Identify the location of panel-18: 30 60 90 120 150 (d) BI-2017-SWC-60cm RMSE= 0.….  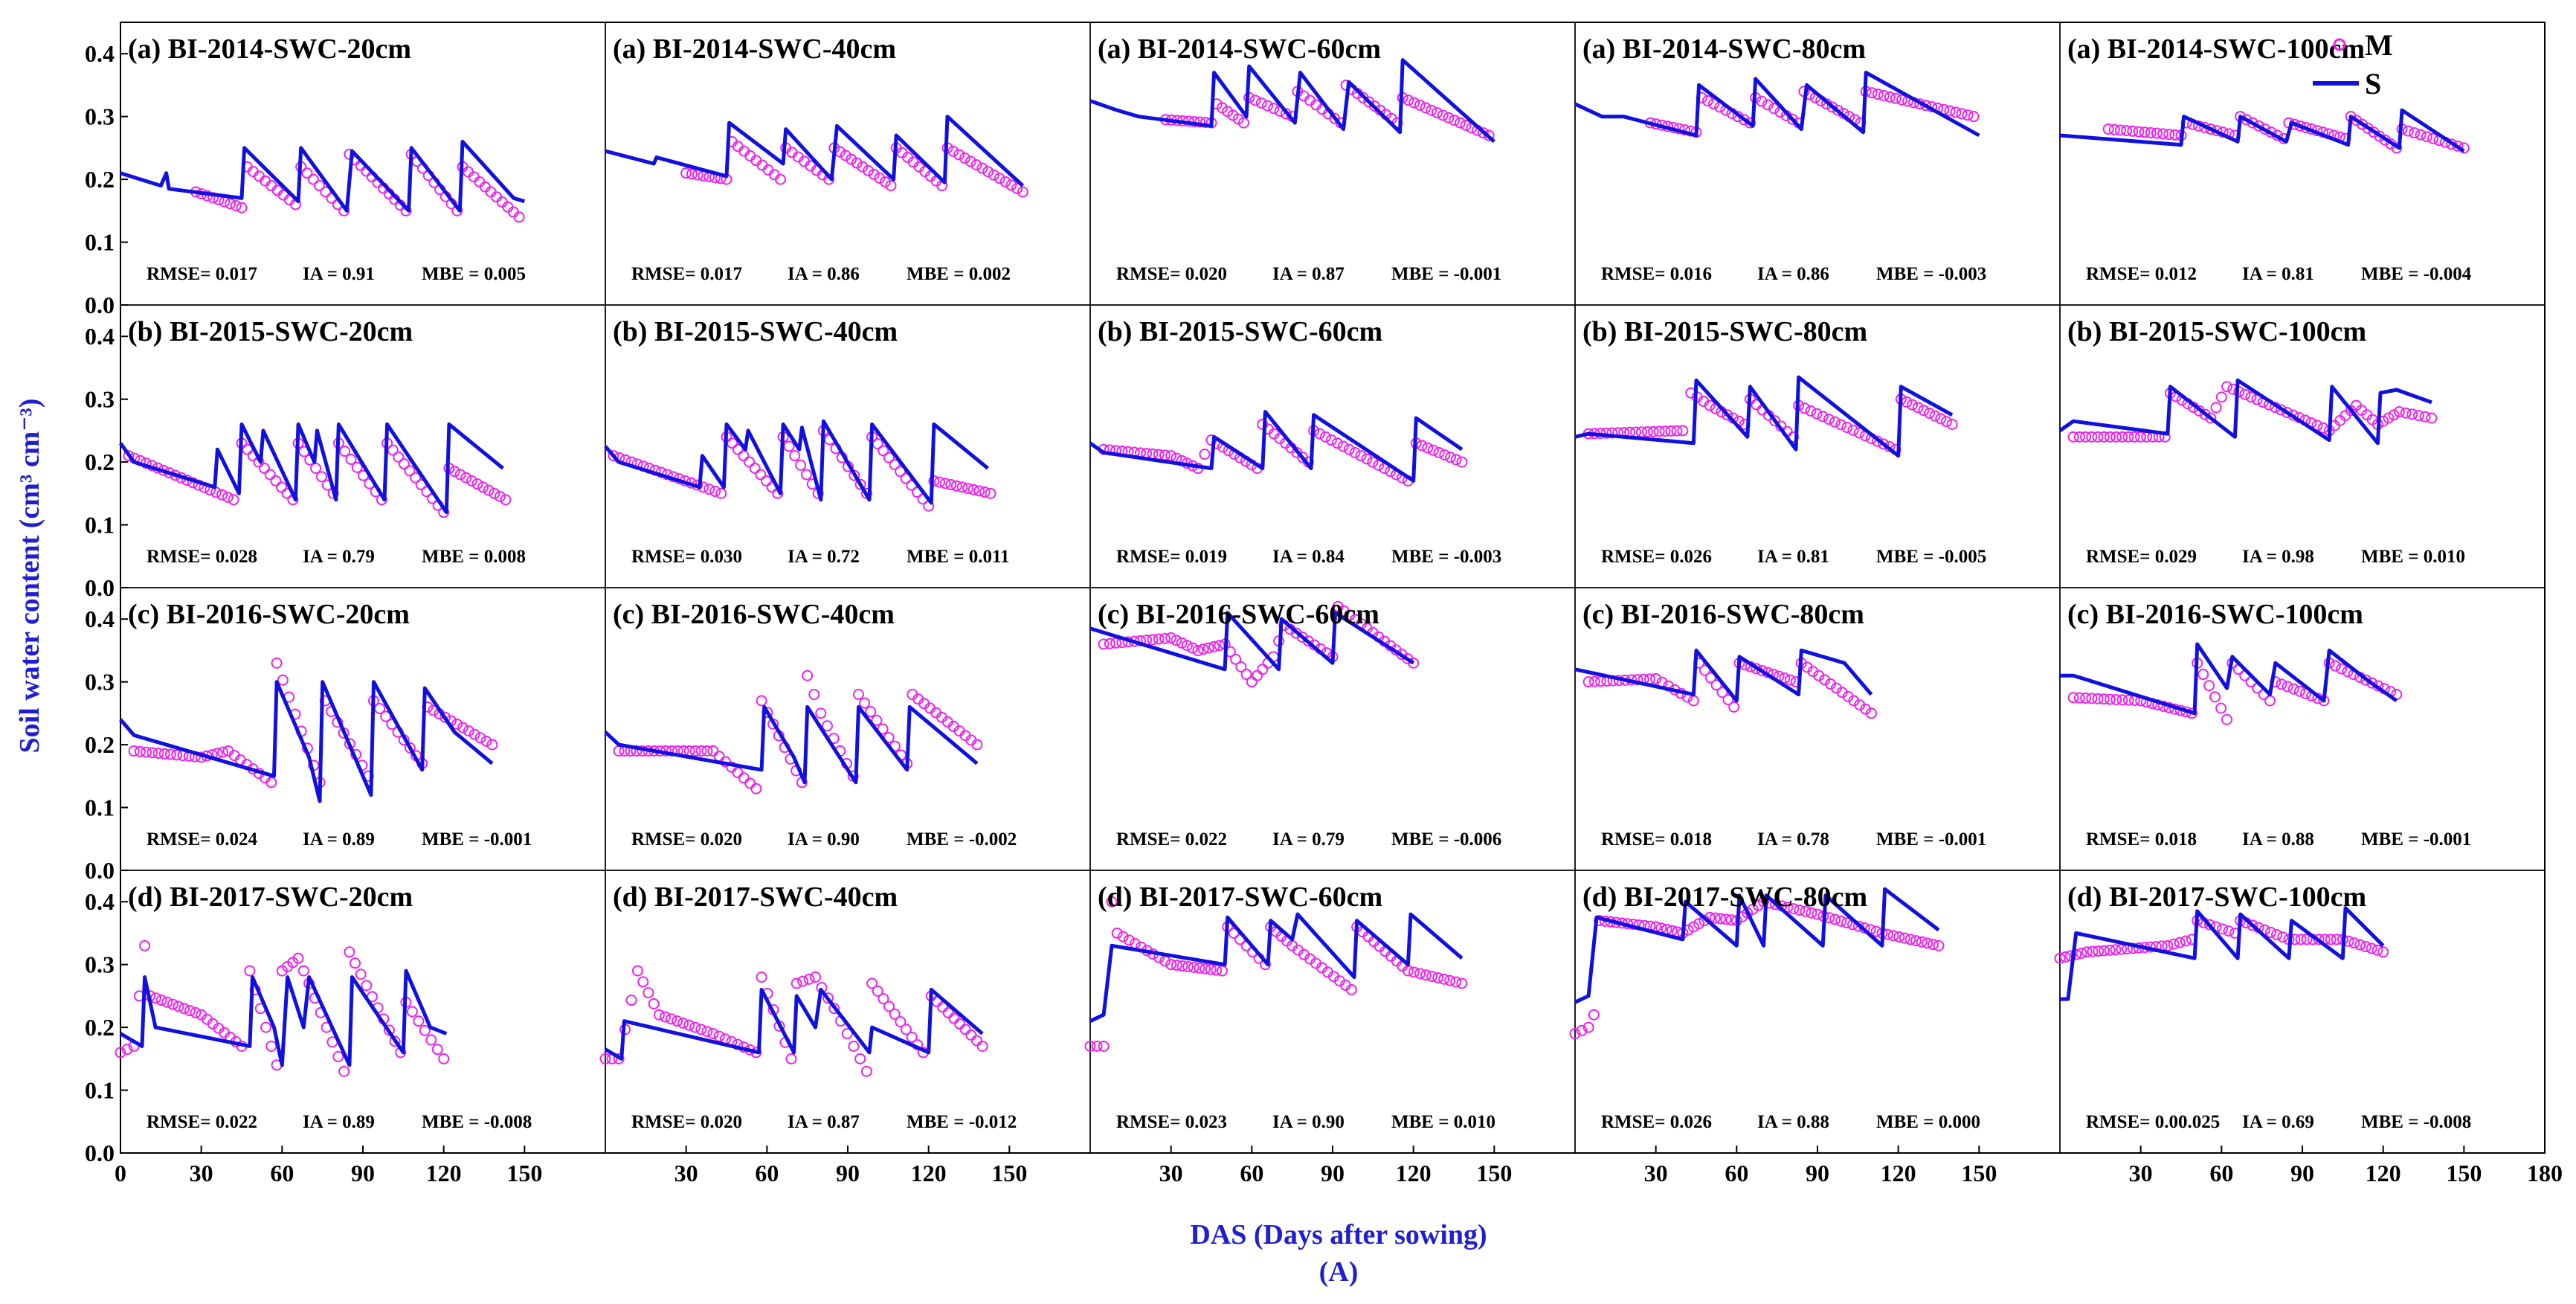
(1330, 1028).